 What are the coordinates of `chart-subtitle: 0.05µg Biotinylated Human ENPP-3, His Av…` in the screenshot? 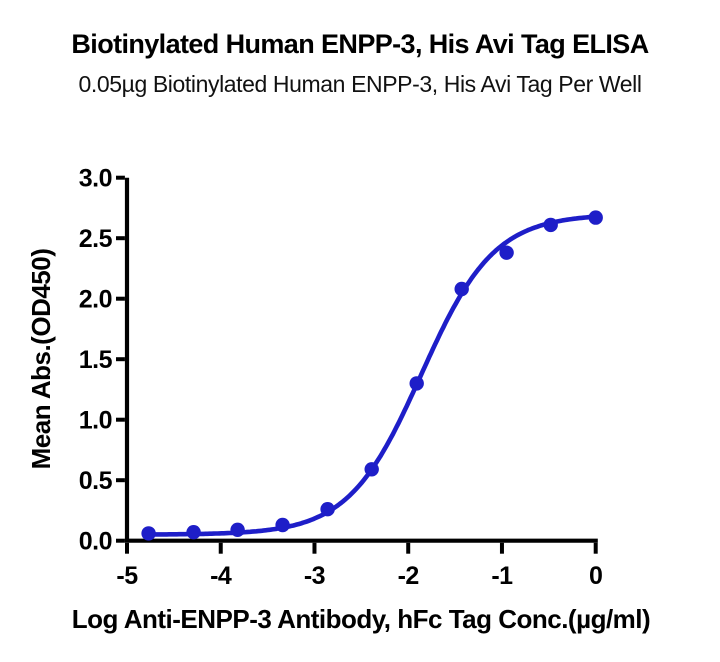 It's located at (360, 84).